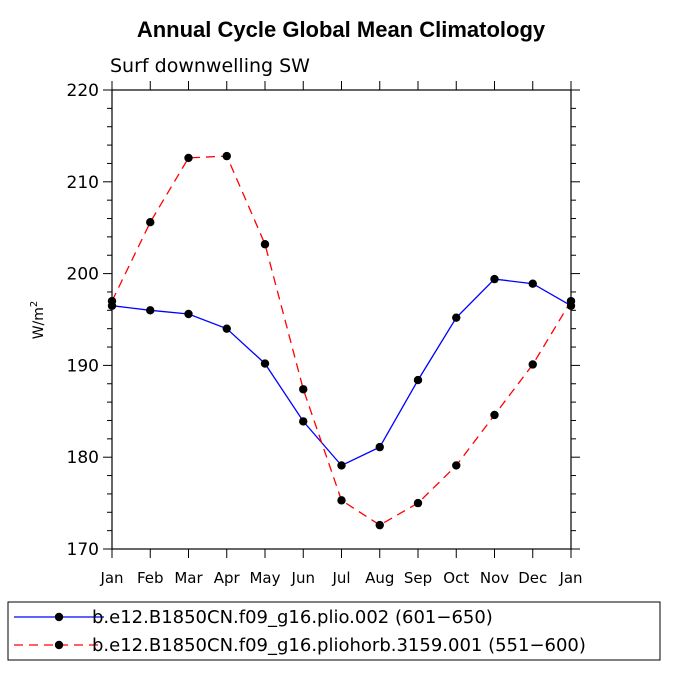 The width and height of the screenshot is (683, 682). I want to click on x-tick-label: Sep, so click(418, 578).